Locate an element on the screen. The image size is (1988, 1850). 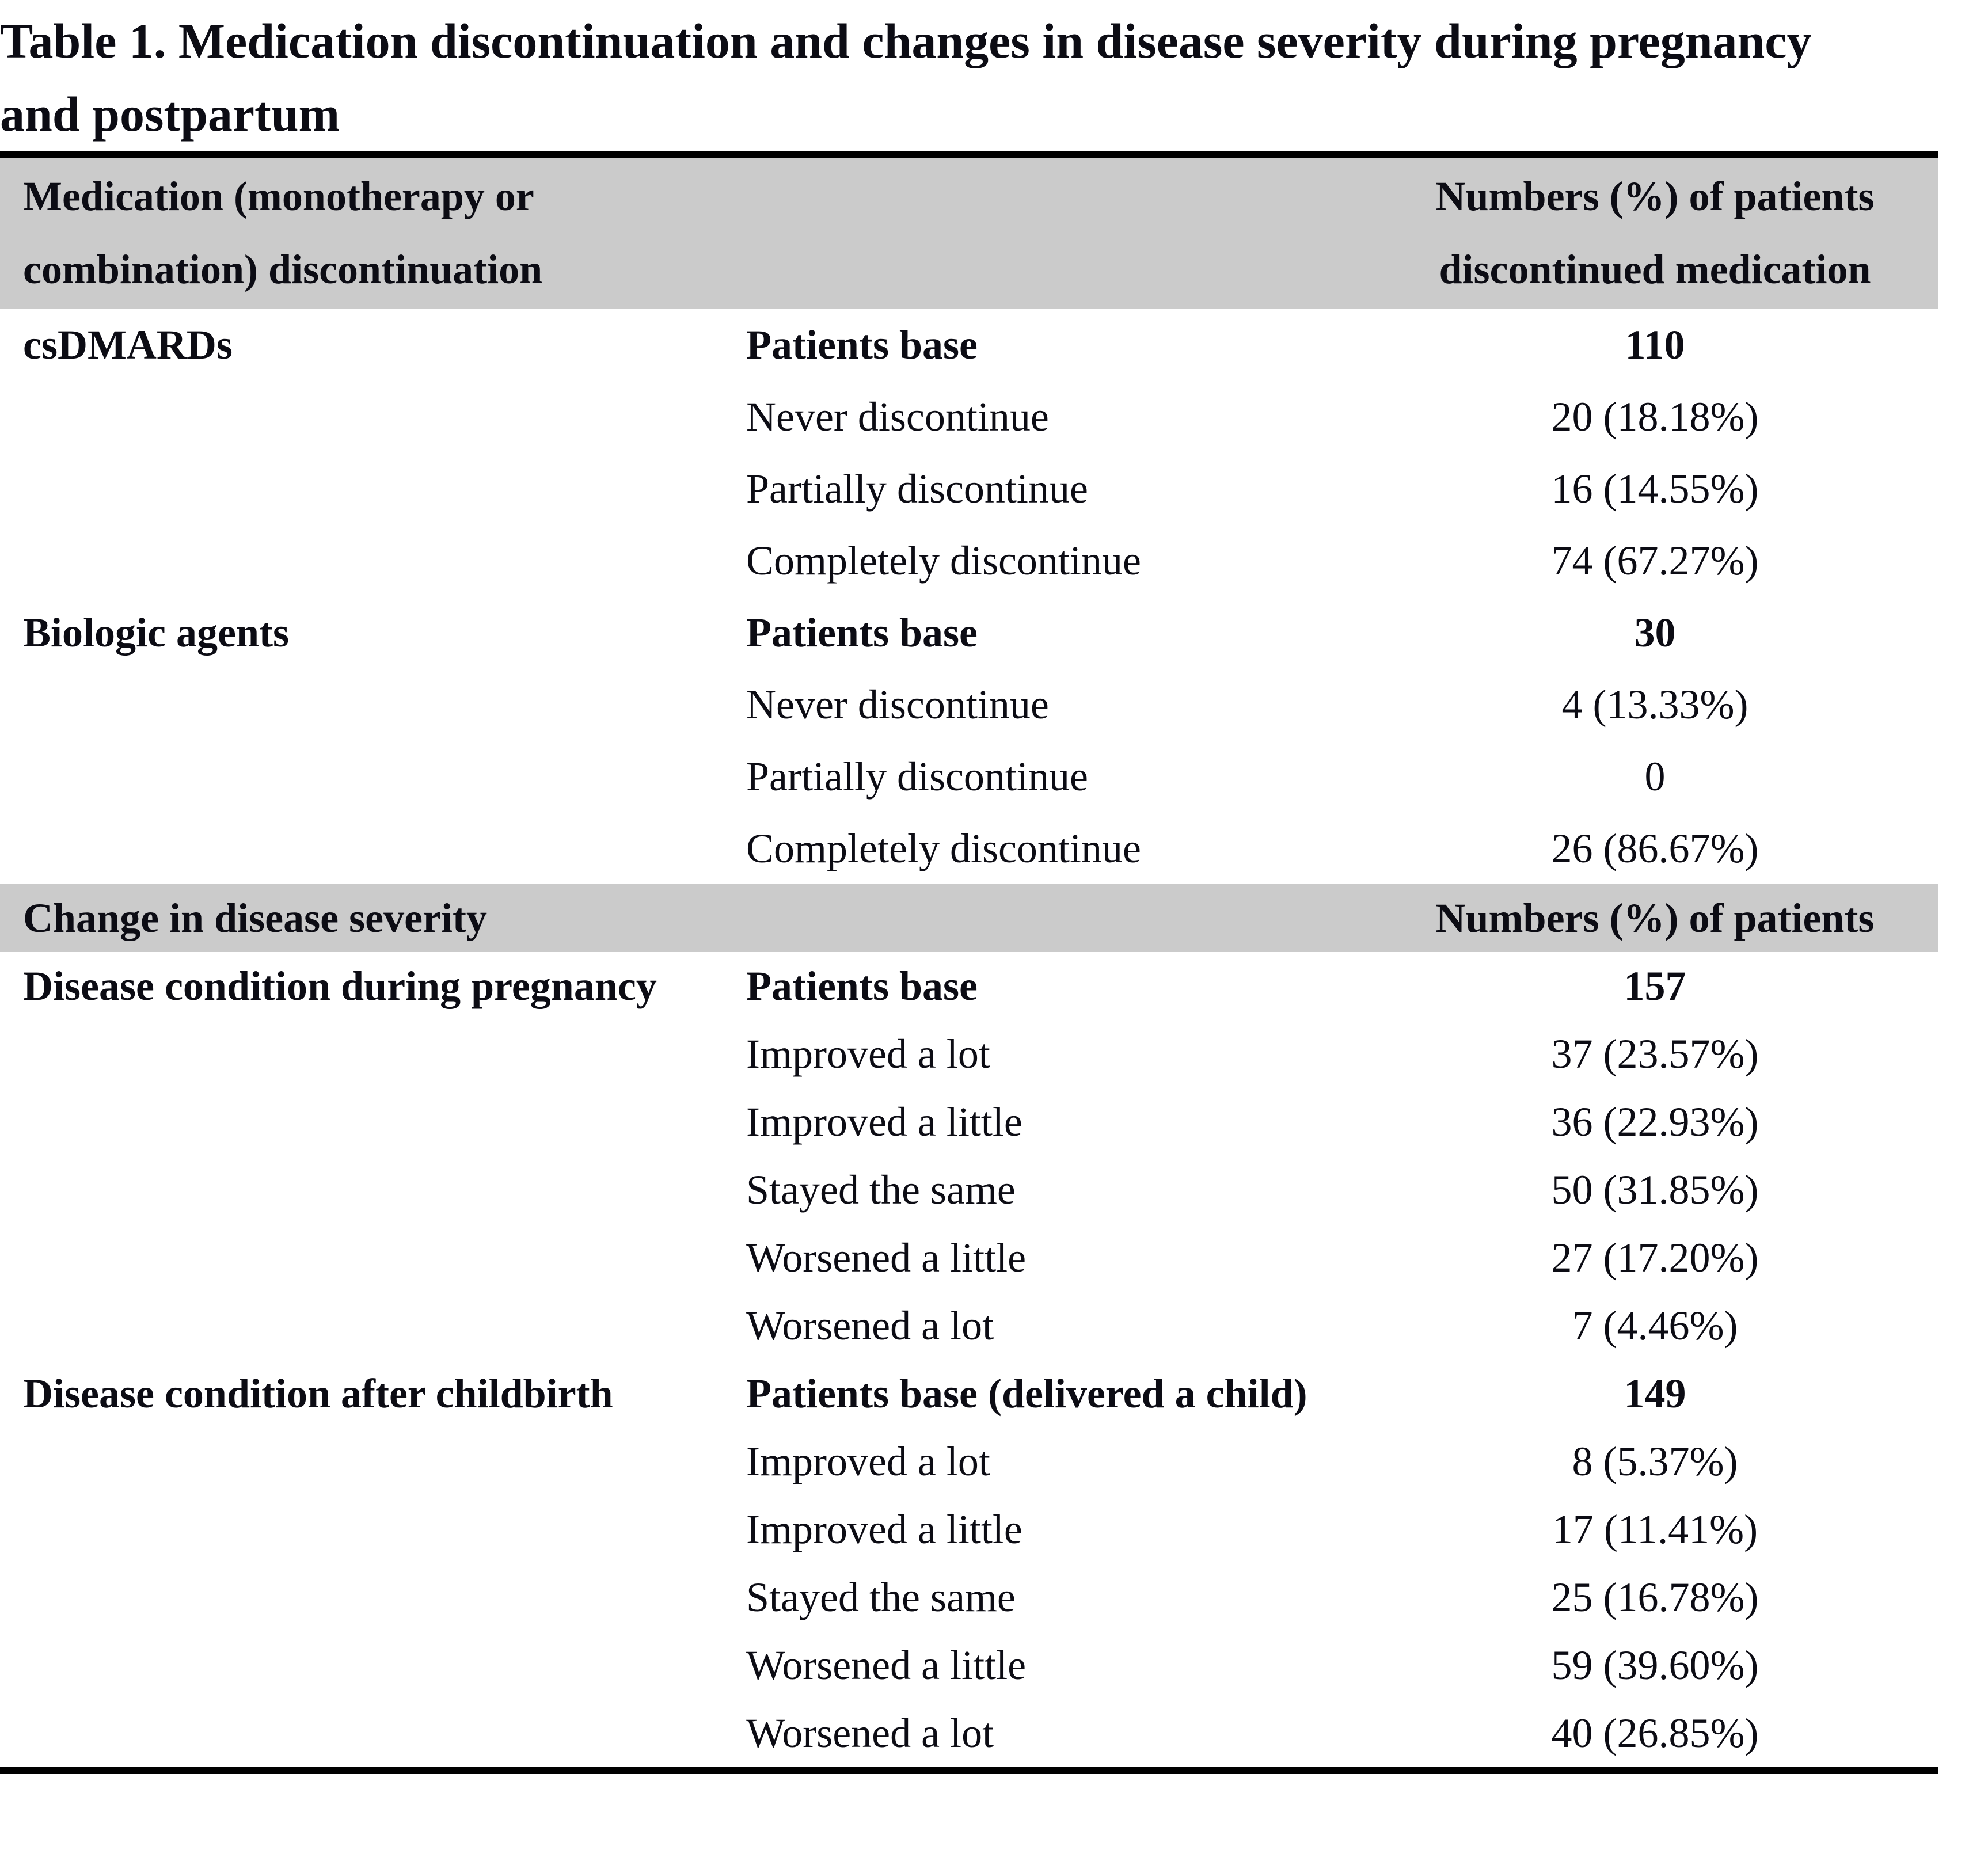
row-value: 16 (14.55%) is located at coordinates (1655, 489).